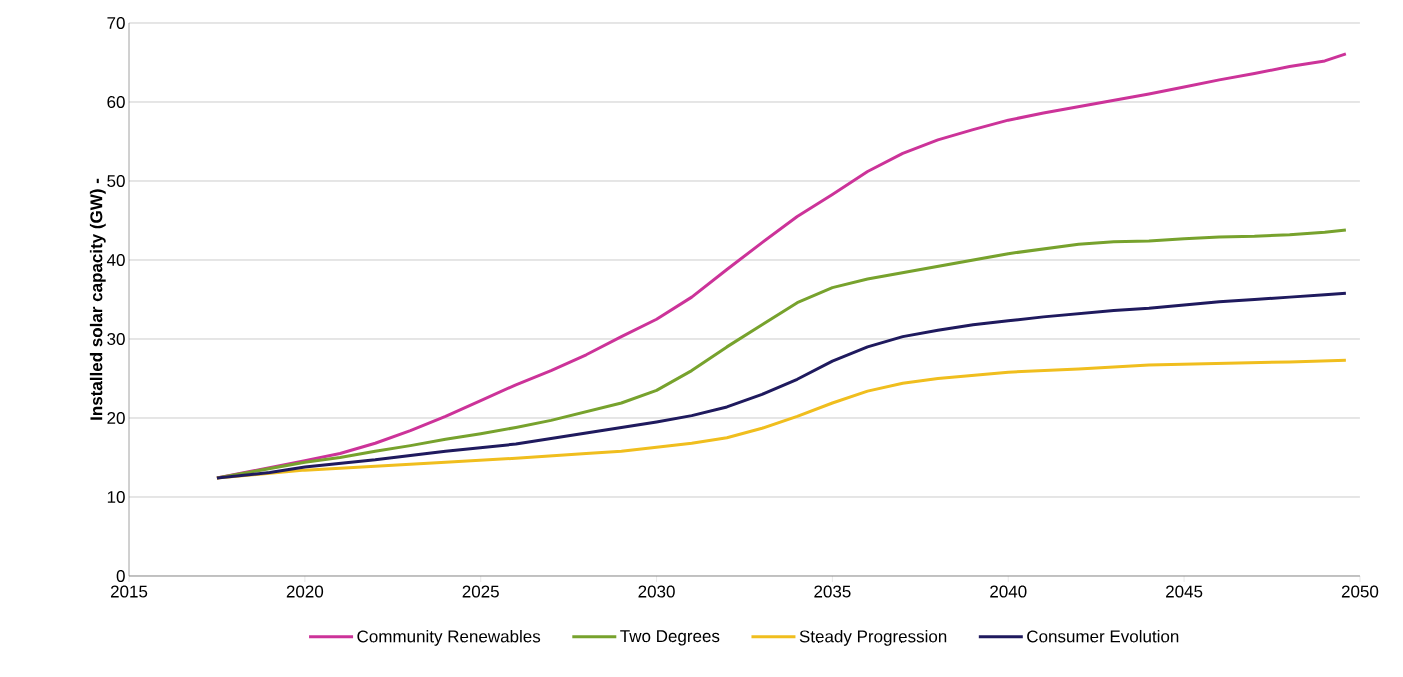 The width and height of the screenshot is (1403, 677). Describe the element at coordinates (305, 591) in the screenshot. I see `x-tick-label: 2020` at that location.